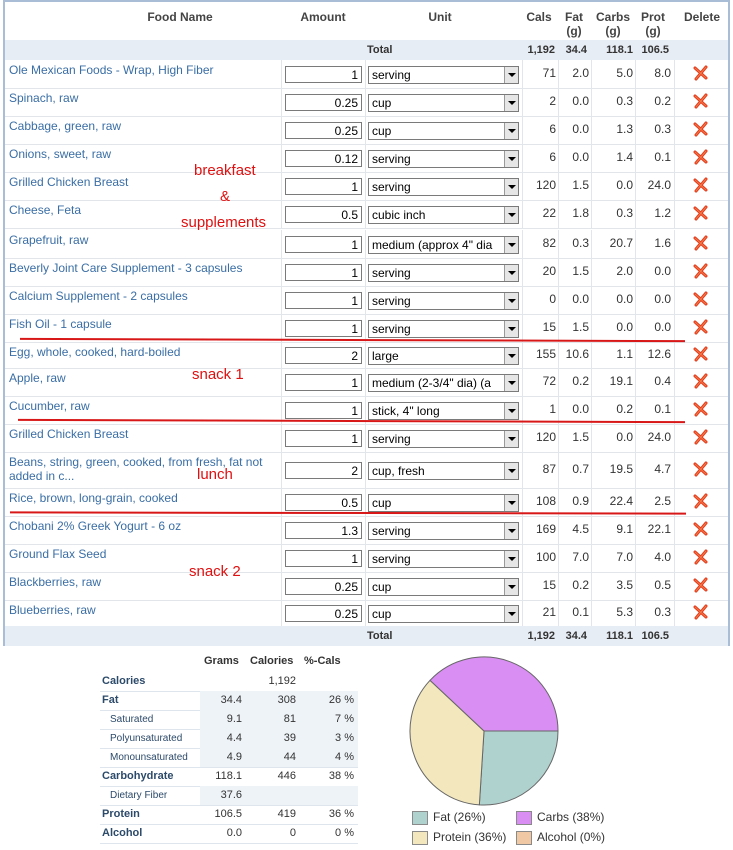 The width and height of the screenshot is (733, 850). Describe the element at coordinates (443, 383) in the screenshot. I see `unit-select: medium (2-3/4" dia) (a` at that location.